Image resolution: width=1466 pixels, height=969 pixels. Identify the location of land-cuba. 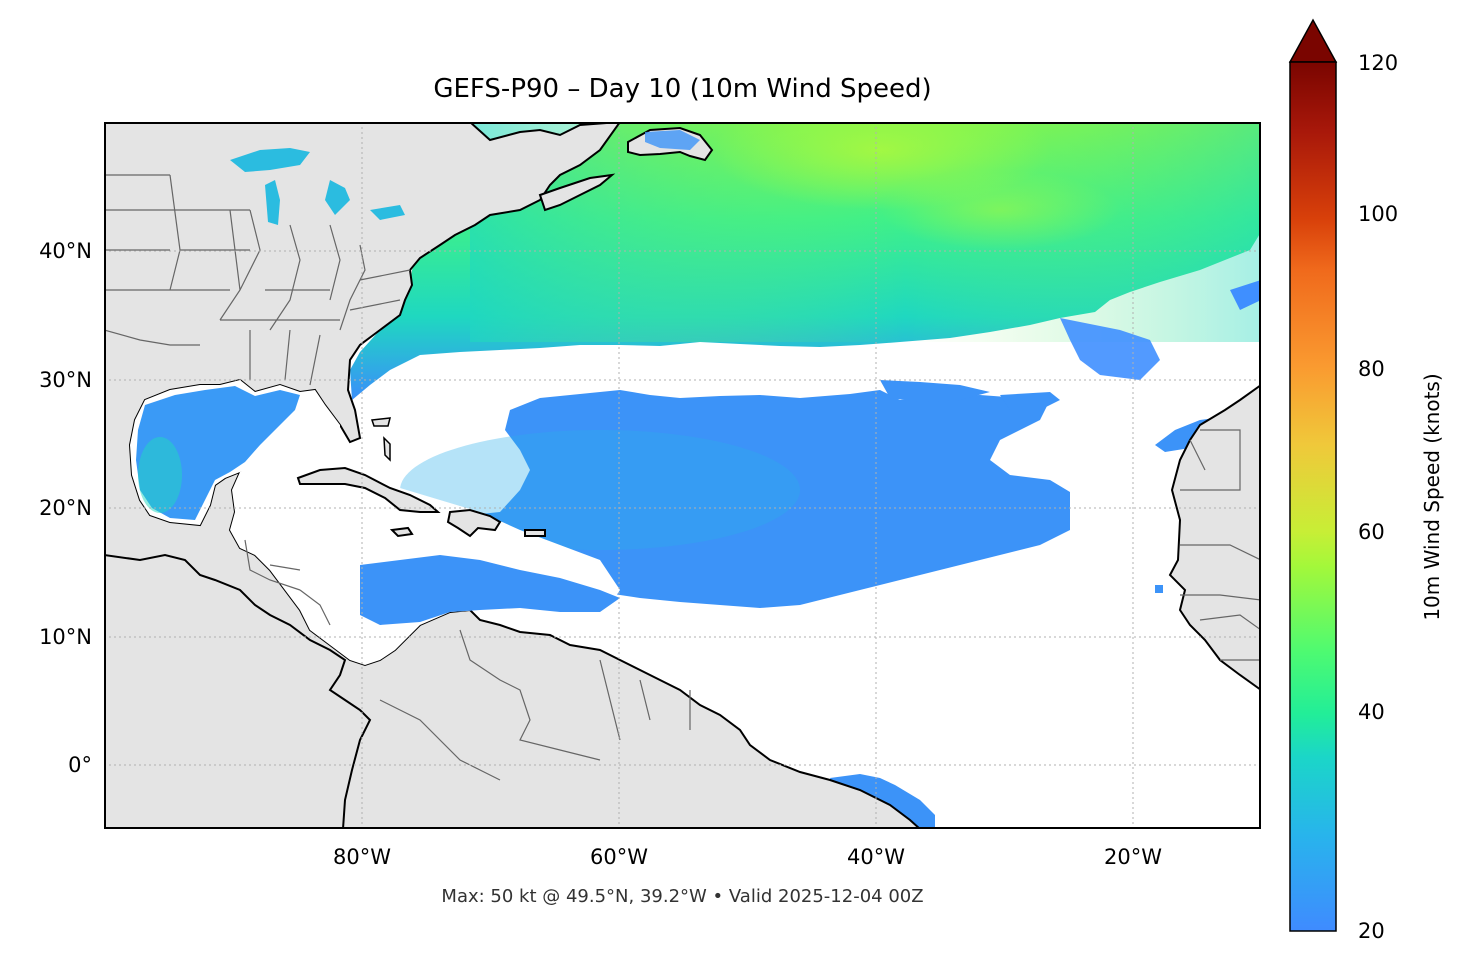
(368, 489).